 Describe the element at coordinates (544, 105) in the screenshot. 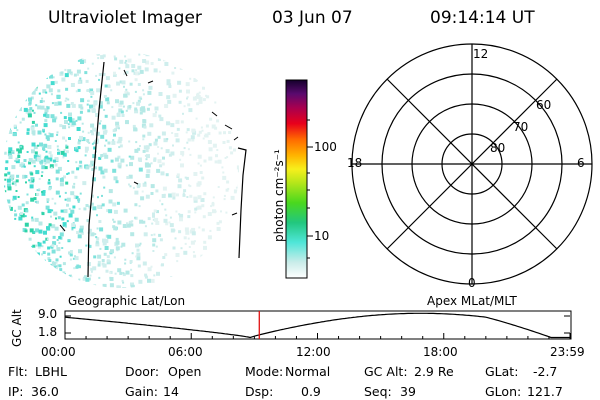

I see `lat-label-60: 60` at that location.